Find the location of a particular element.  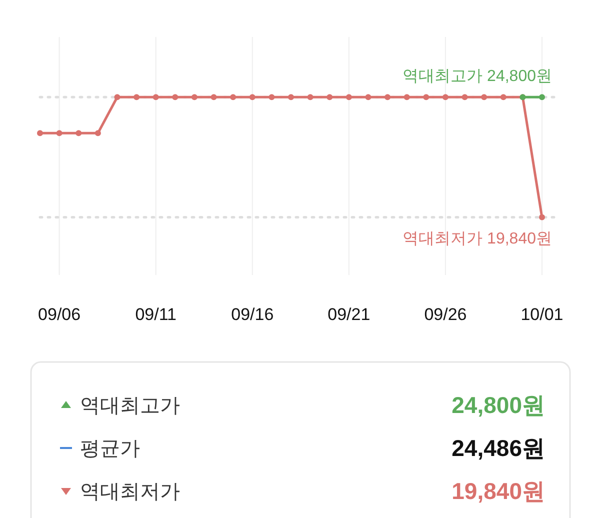

x-tick-label: 09/11 is located at coordinates (155, 314).